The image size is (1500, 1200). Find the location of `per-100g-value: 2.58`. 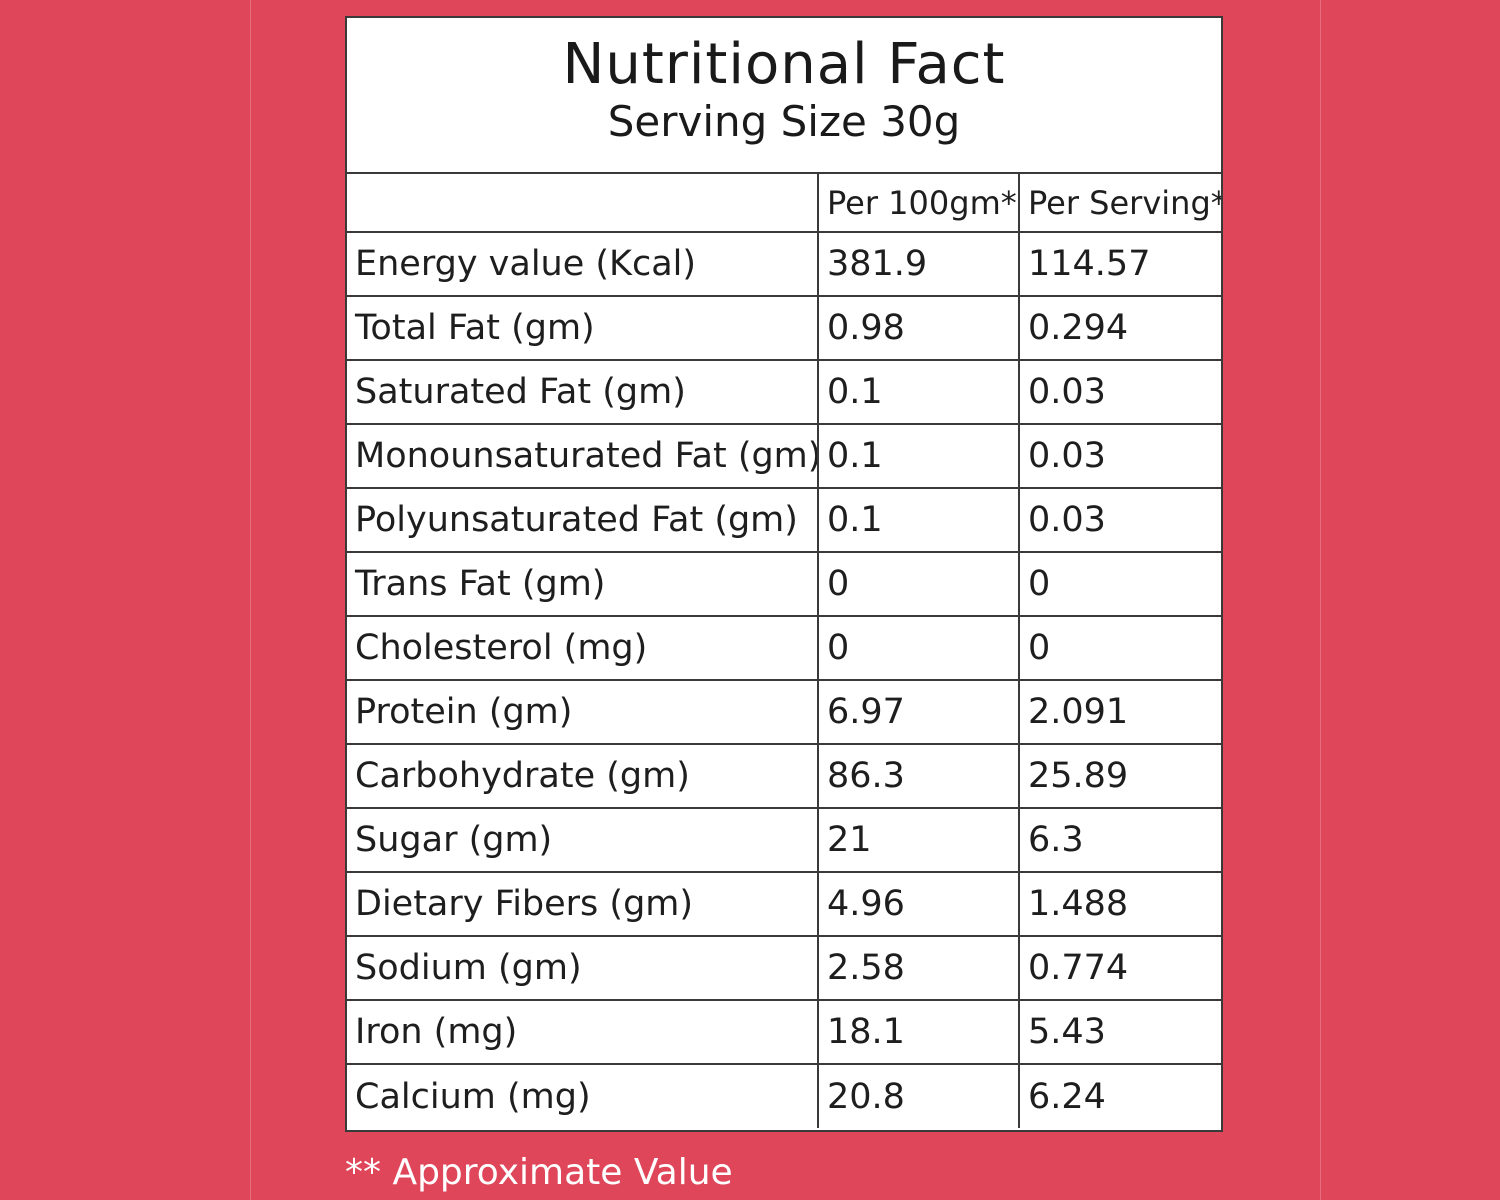

per-100g-value: 2.58 is located at coordinates (918, 968).